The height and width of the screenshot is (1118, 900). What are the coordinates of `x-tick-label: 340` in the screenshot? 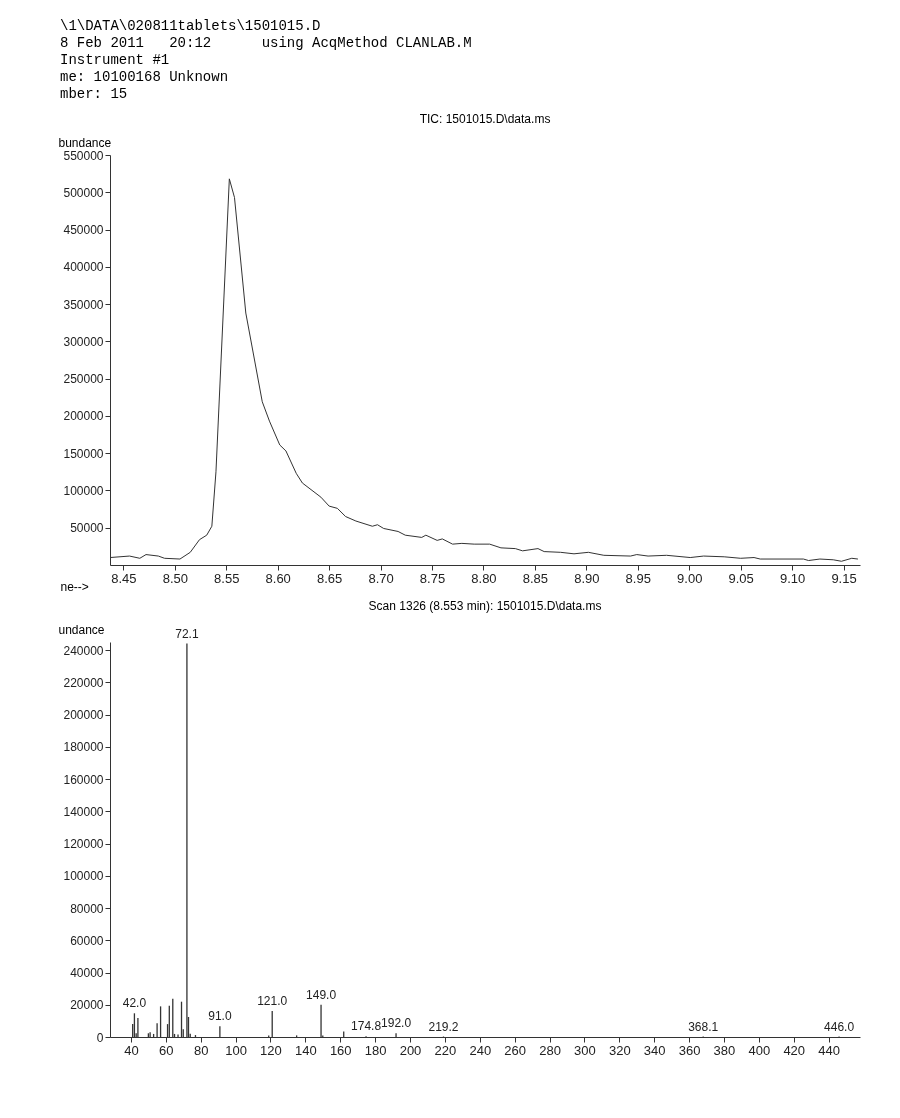 It's located at (654, 1050).